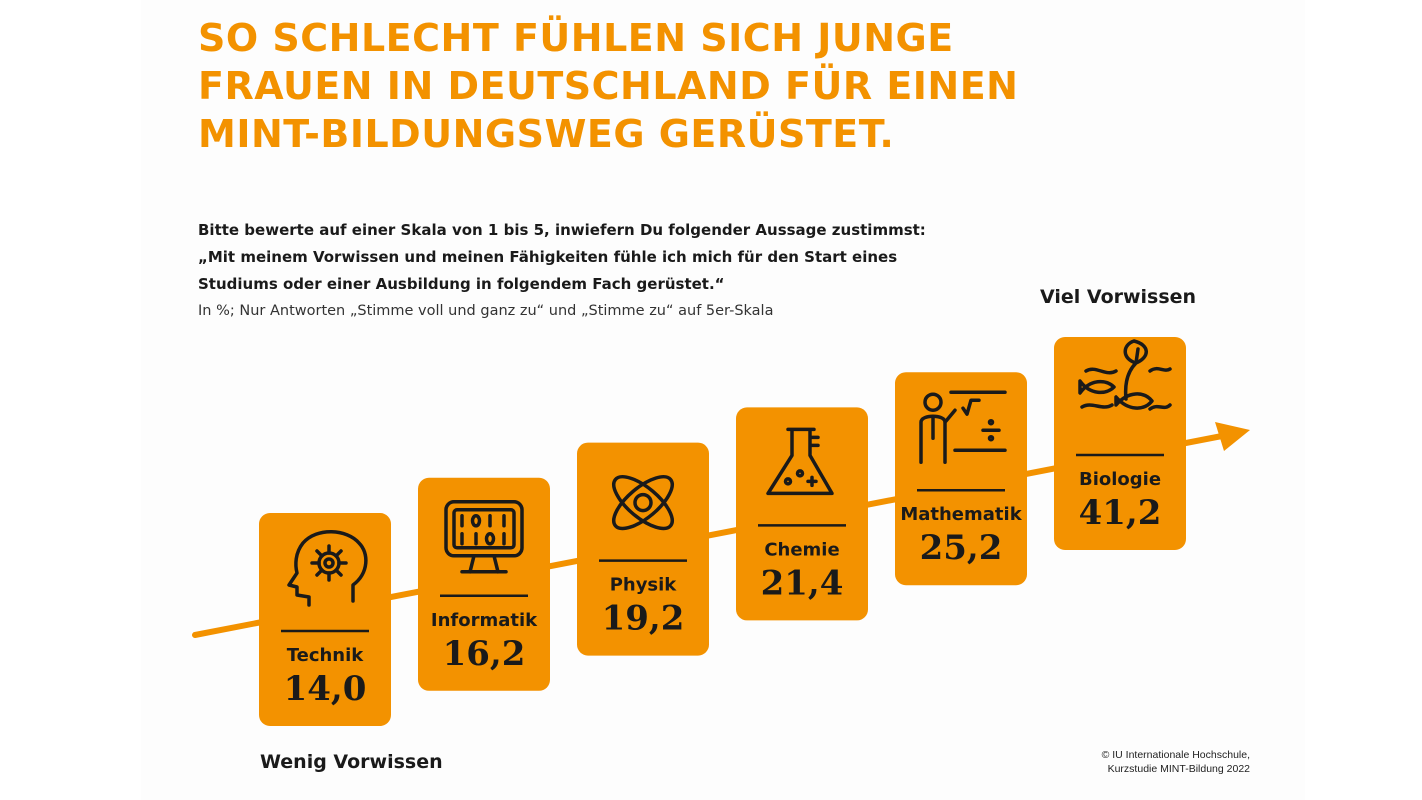 Image resolution: width=1422 pixels, height=800 pixels. I want to click on category-label: Technik, so click(326, 655).